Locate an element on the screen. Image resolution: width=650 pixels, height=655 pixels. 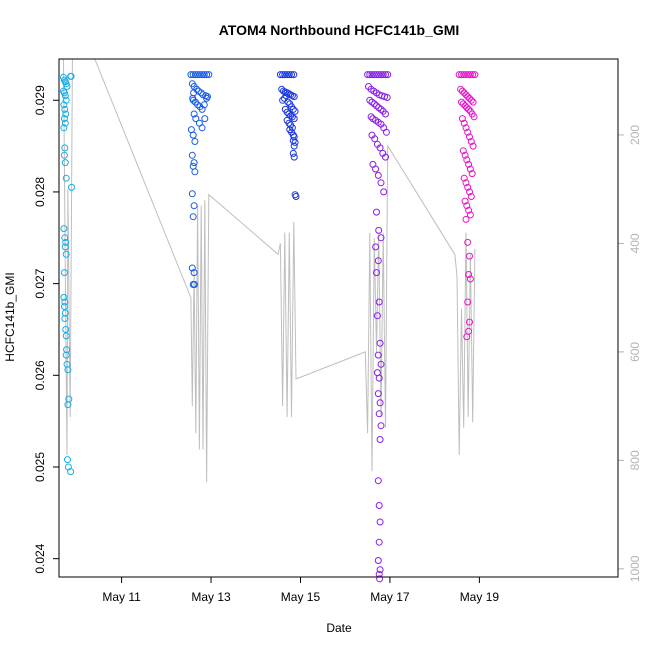
y-tick-label: 0.026 is located at coordinates (40, 375).